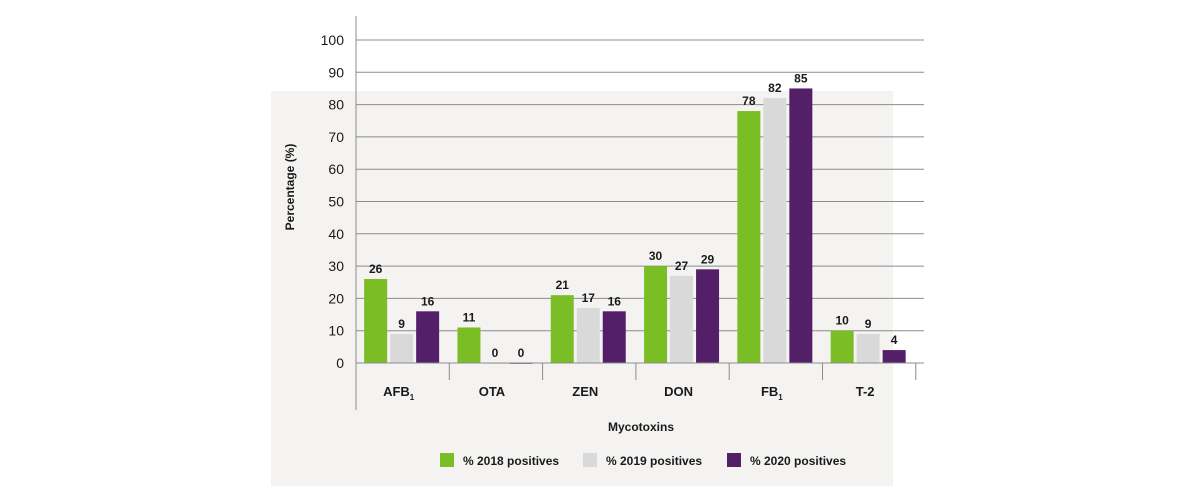 The width and height of the screenshot is (1200, 500). What do you see at coordinates (333, 40) in the screenshot?
I see `y-tick-label: 100` at bounding box center [333, 40].